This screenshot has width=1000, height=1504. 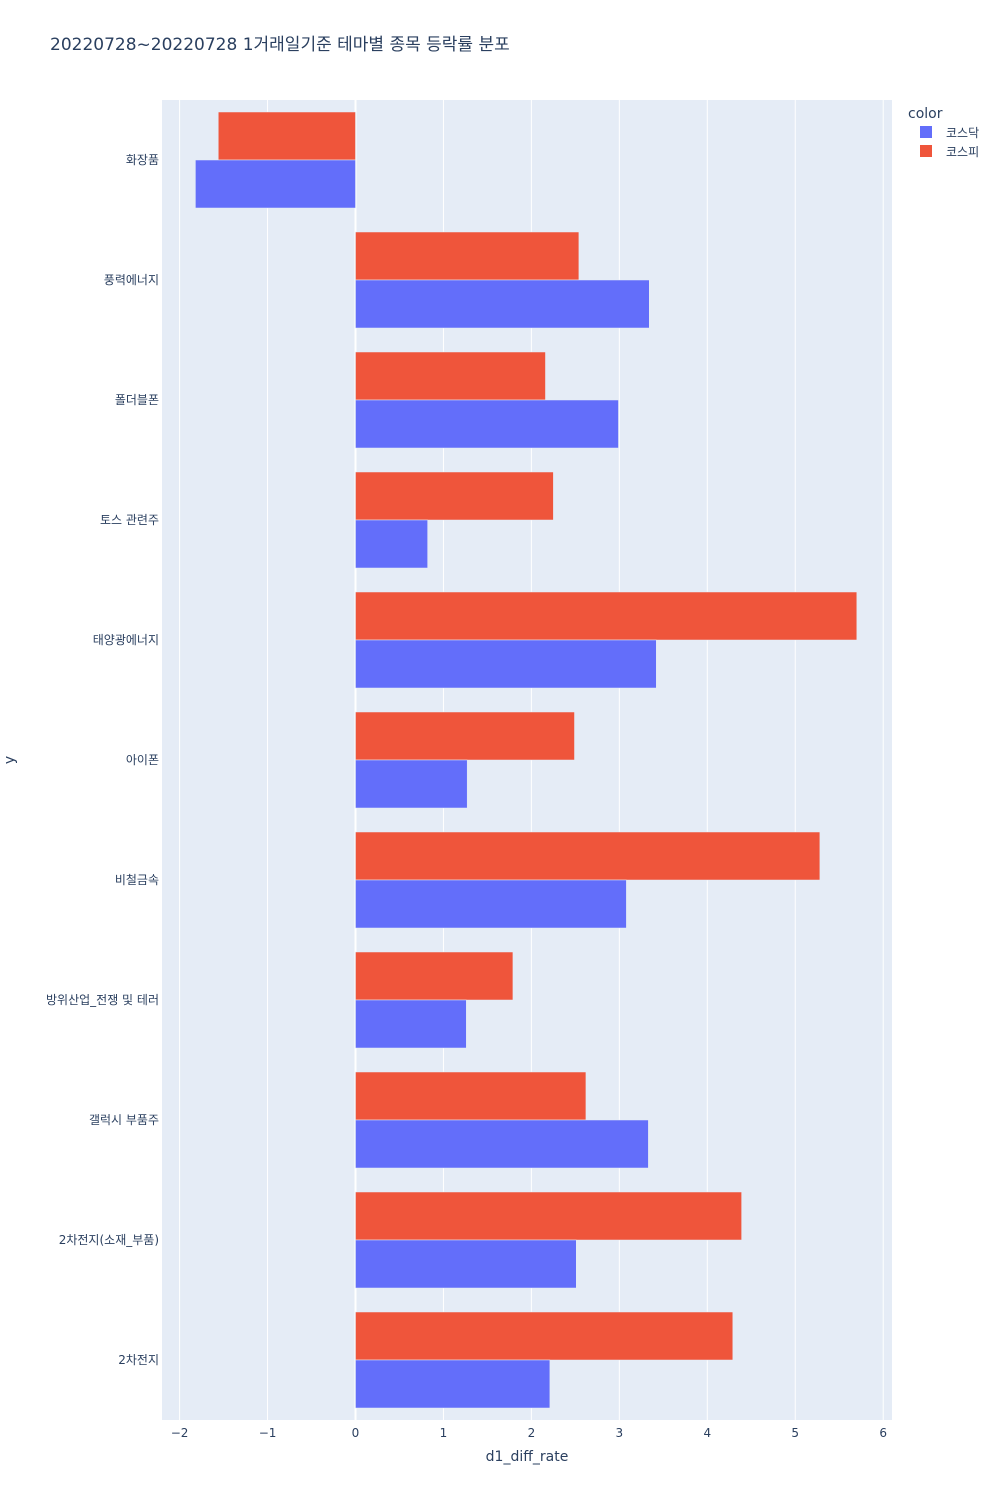 I want to click on x-axis-label: d1_diff_rate, so click(x=527, y=1457).